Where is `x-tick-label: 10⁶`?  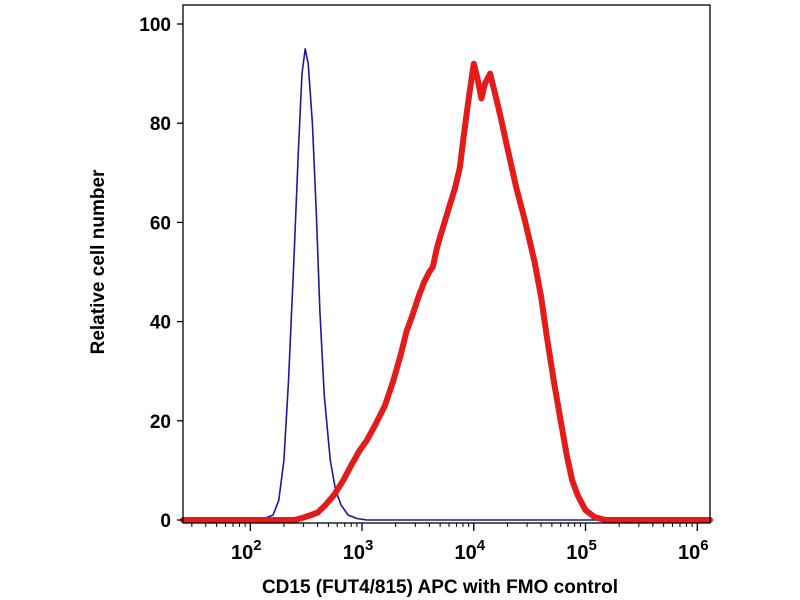 x-tick-label: 10⁶ is located at coordinates (693, 550).